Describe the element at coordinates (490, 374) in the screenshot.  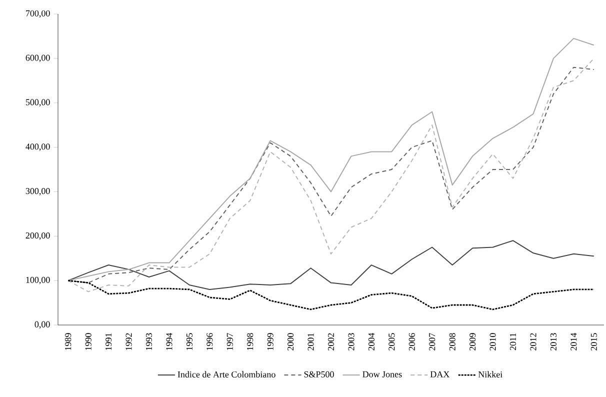
I see `legend-label: Nikkei` at that location.